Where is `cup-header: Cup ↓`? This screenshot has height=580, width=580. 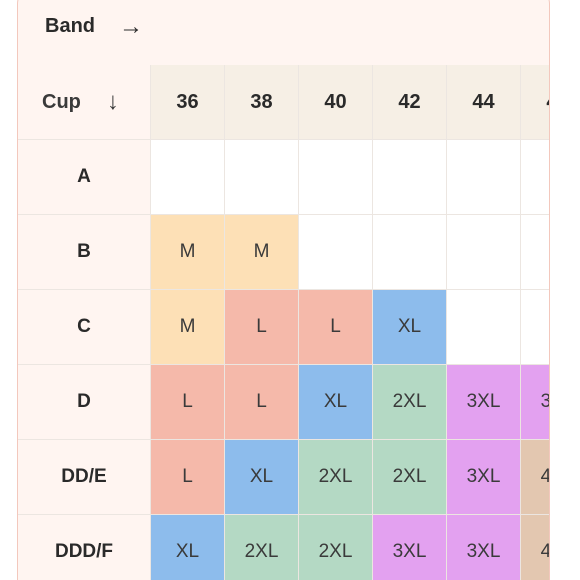 cup-header: Cup ↓ is located at coordinates (84, 102).